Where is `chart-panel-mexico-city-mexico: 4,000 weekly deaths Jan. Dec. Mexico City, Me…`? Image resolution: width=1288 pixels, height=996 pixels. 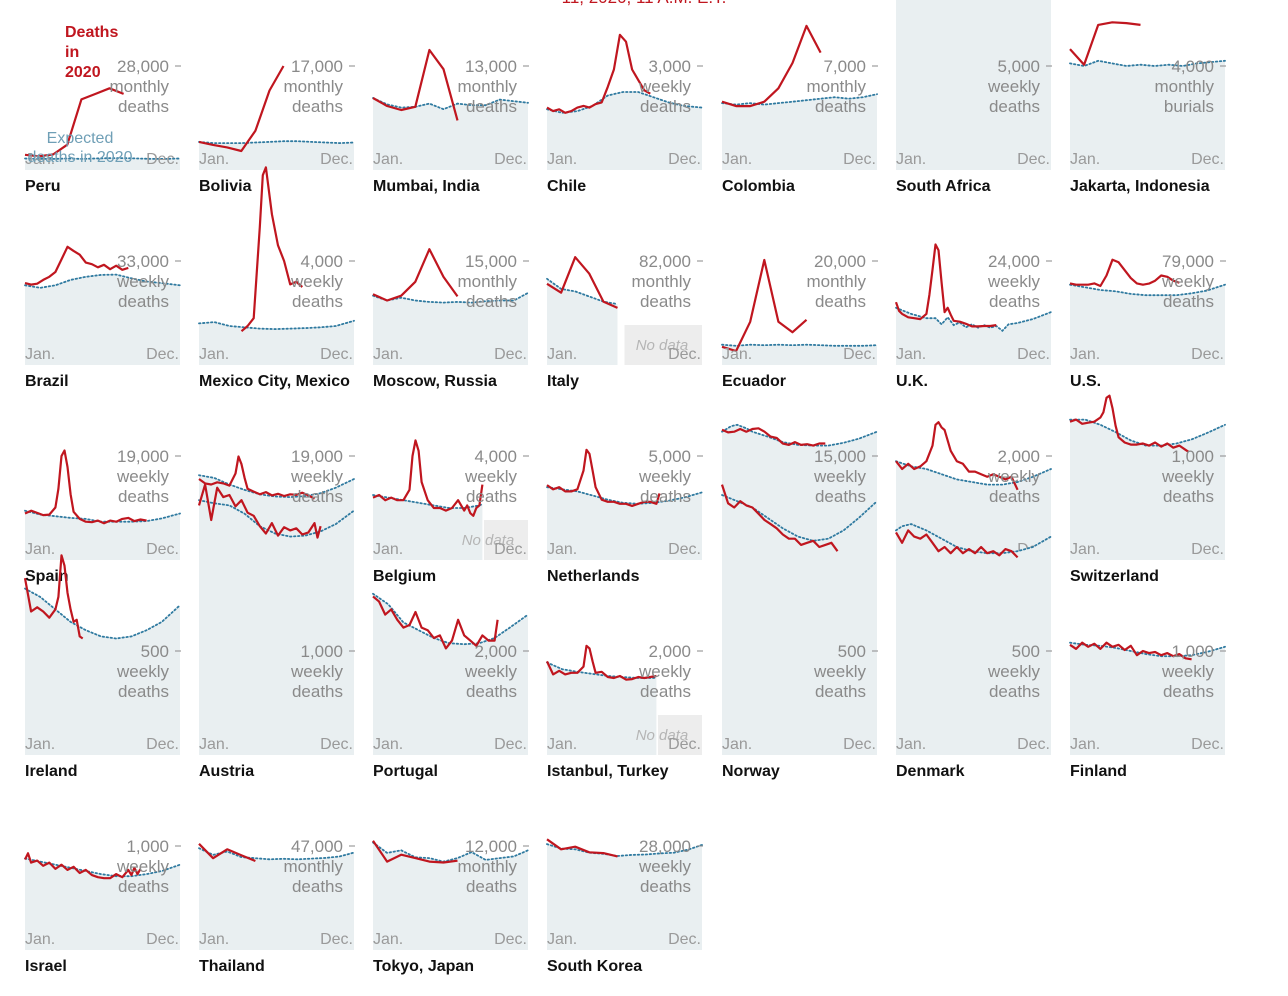 chart-panel-mexico-city-mexico: 4,000 weekly deaths Jan. Dec. Mexico City, Me… is located at coordinates (281, 288).